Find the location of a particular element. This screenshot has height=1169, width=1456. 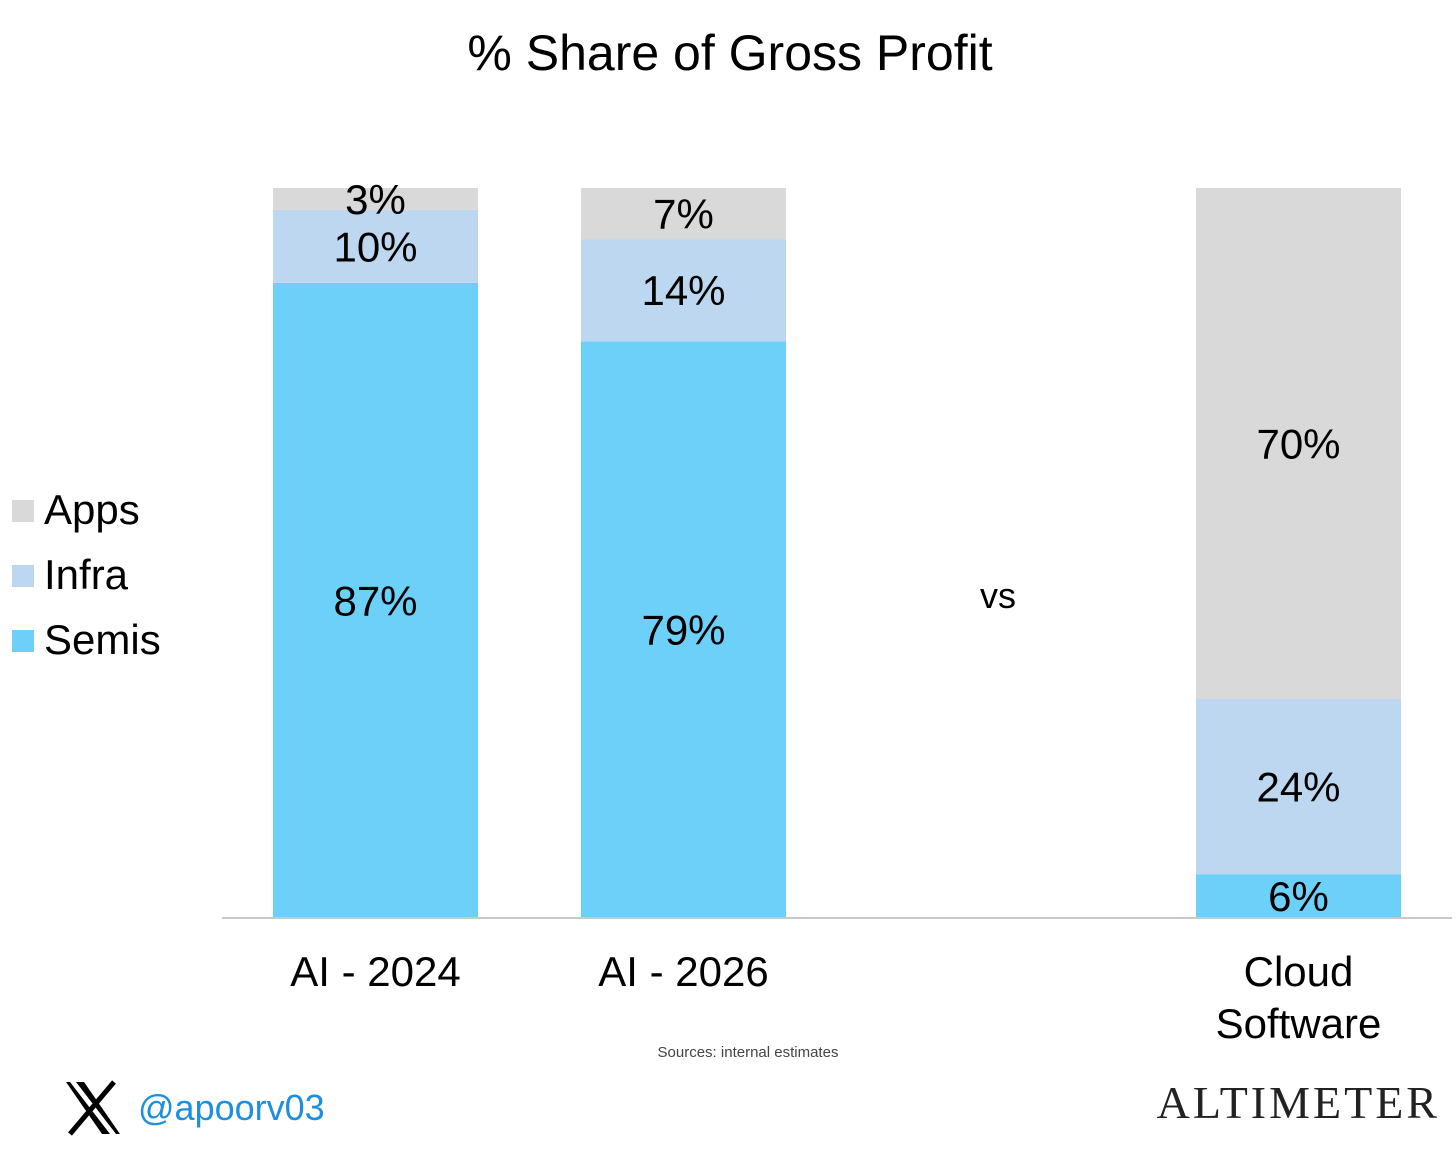

social-handle: @apoorv03 is located at coordinates (231, 1107).